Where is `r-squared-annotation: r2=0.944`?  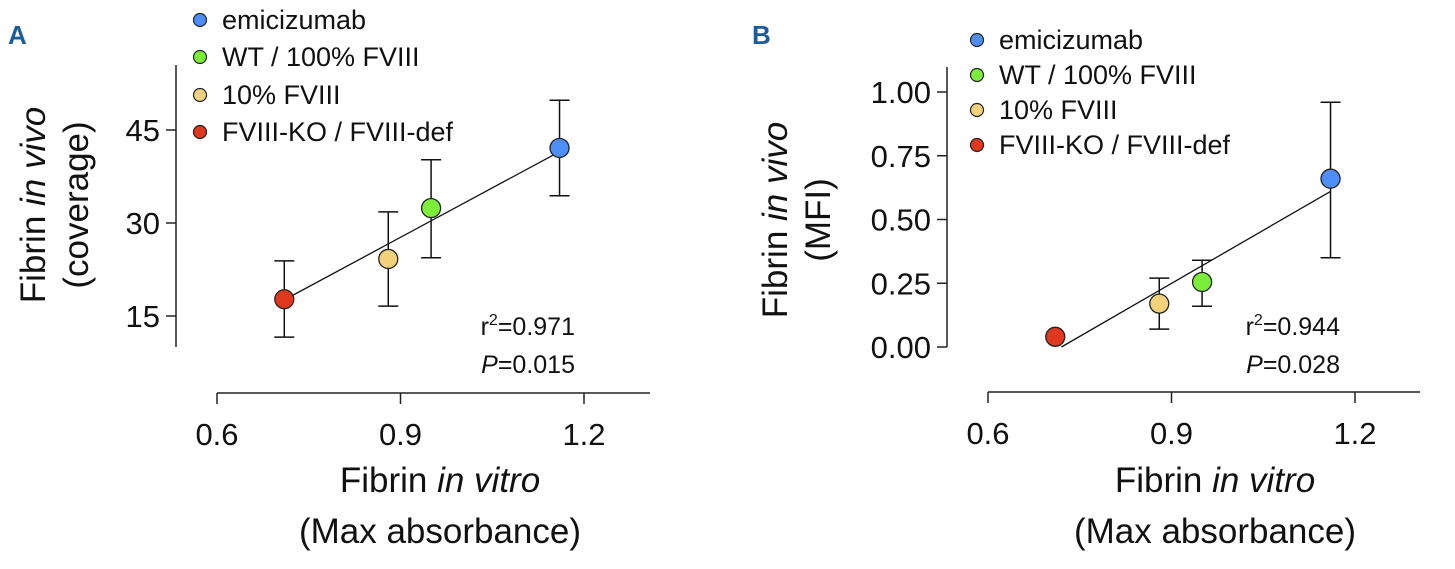
r-squared-annotation: r2=0.944 is located at coordinates (1293, 326).